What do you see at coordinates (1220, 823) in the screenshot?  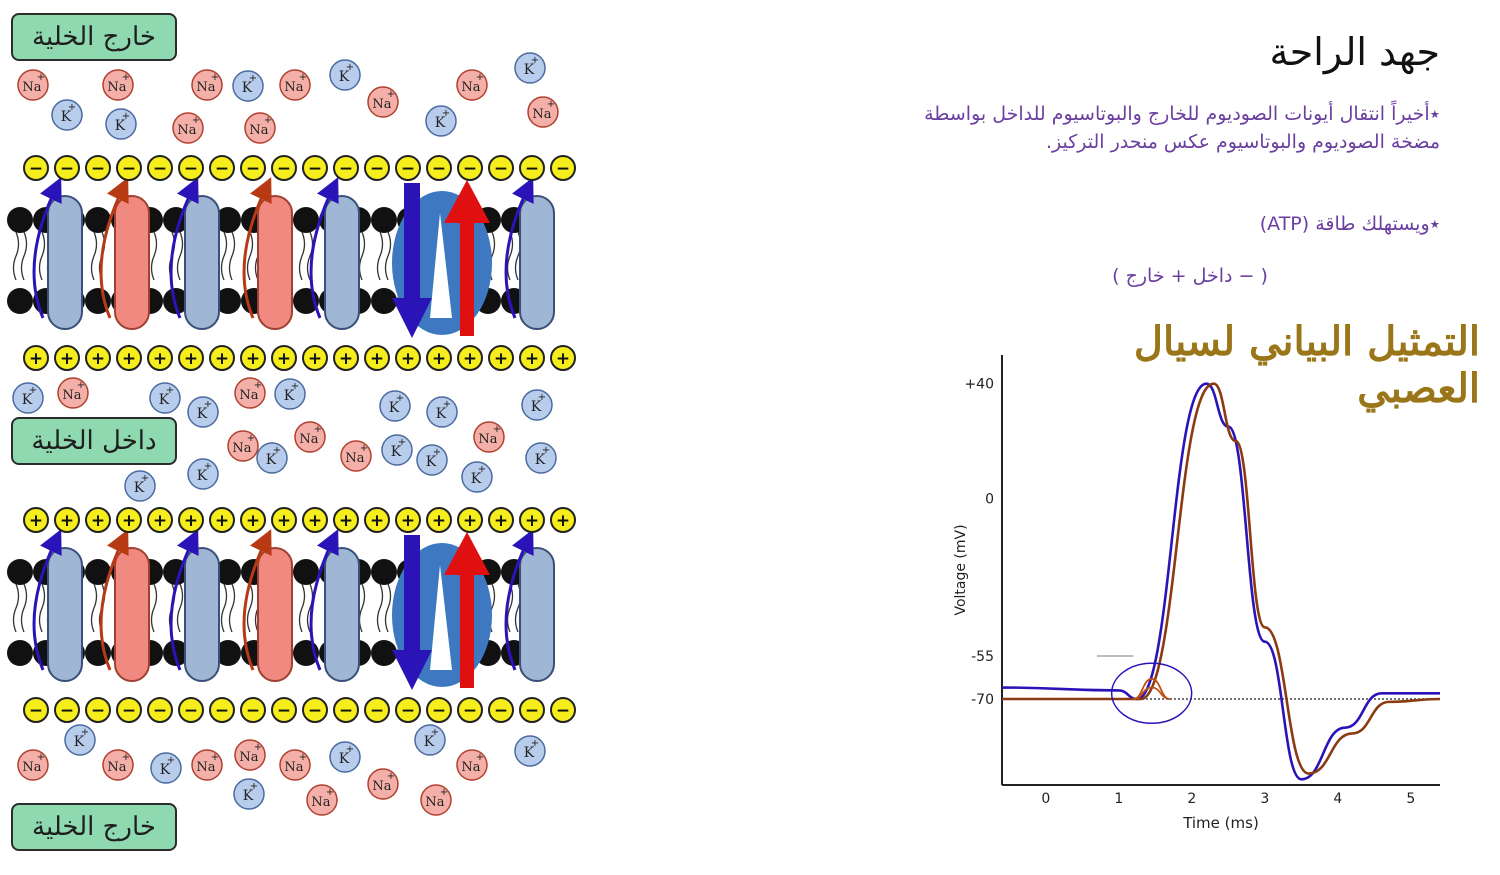 I see `x-axis-label: Time (ms)` at bounding box center [1220, 823].